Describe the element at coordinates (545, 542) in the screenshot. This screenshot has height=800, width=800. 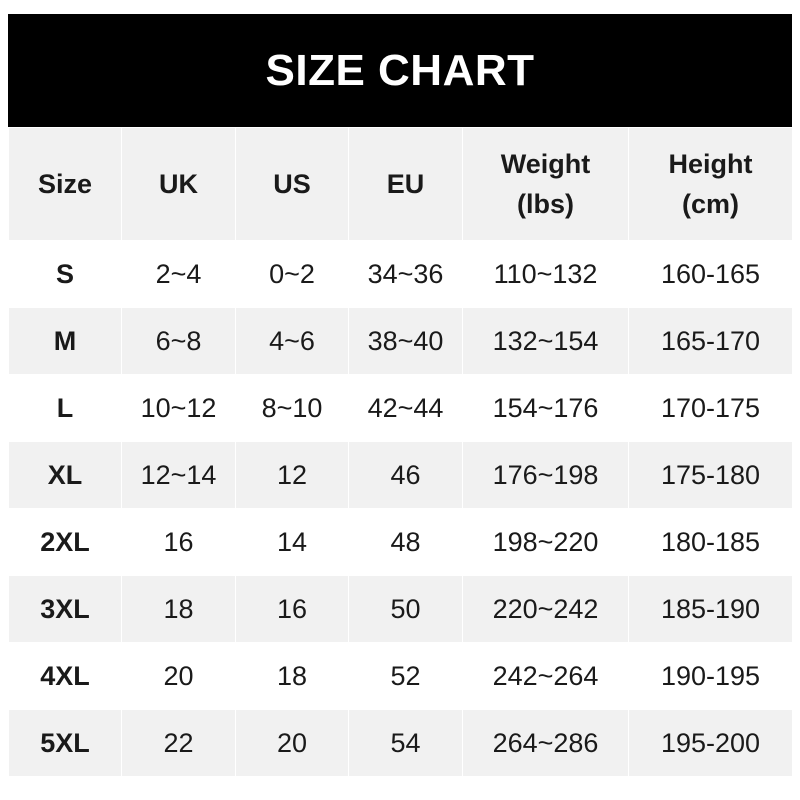
I see `cell-weight: 198~220` at that location.